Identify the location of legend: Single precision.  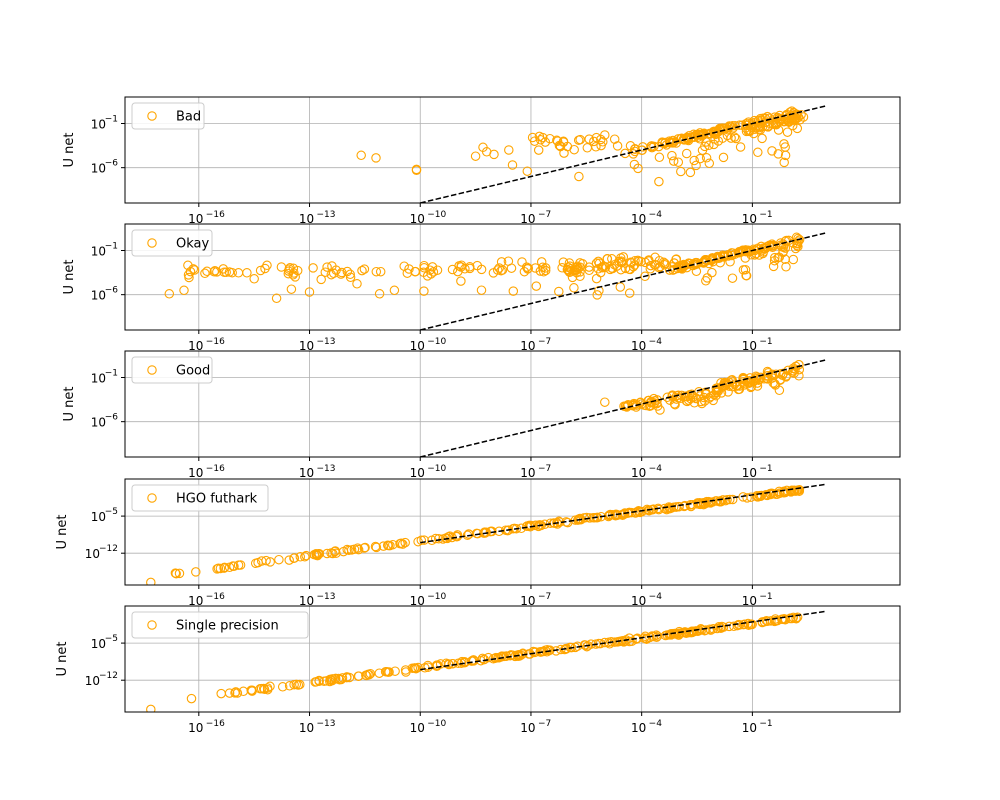
(220, 625).